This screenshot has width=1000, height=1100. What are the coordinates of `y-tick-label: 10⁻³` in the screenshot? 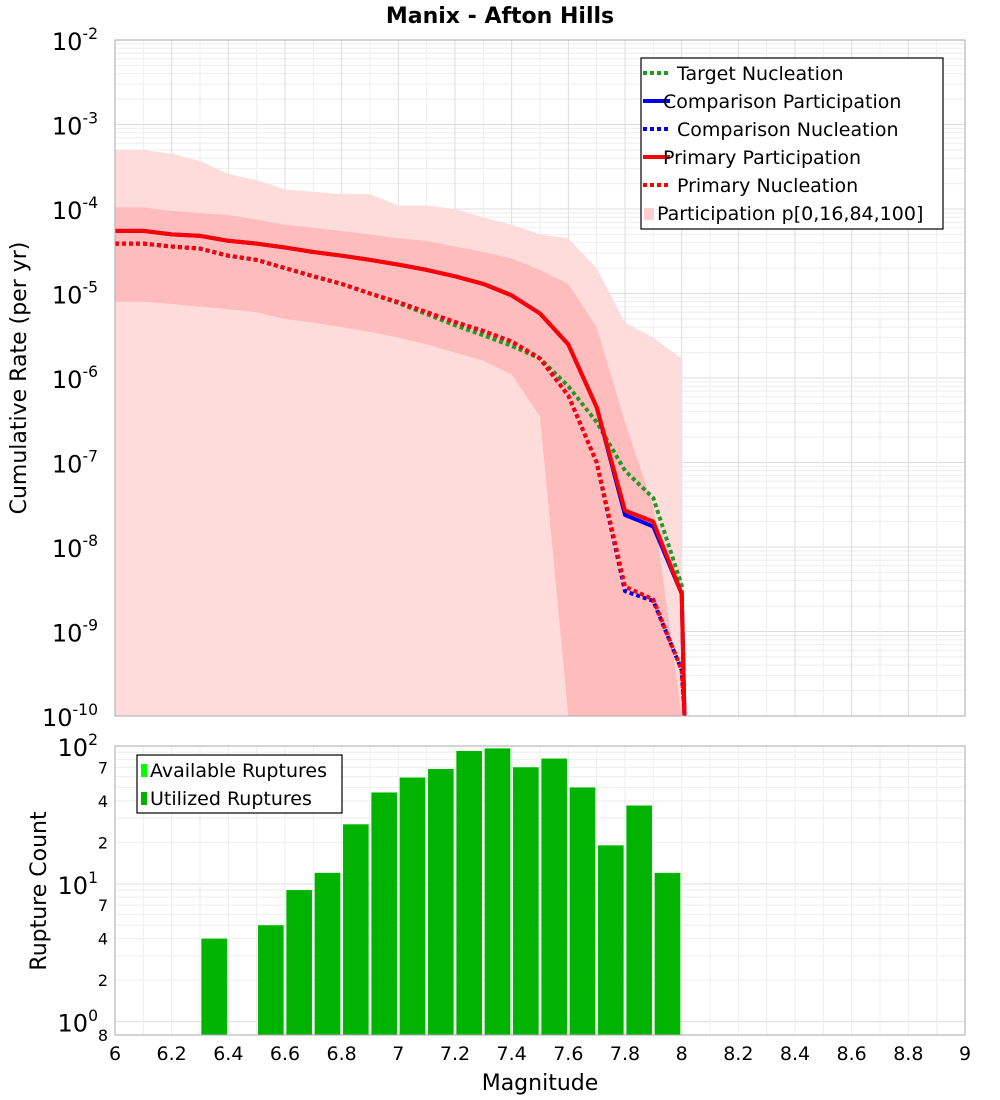 It's located at (75, 125).